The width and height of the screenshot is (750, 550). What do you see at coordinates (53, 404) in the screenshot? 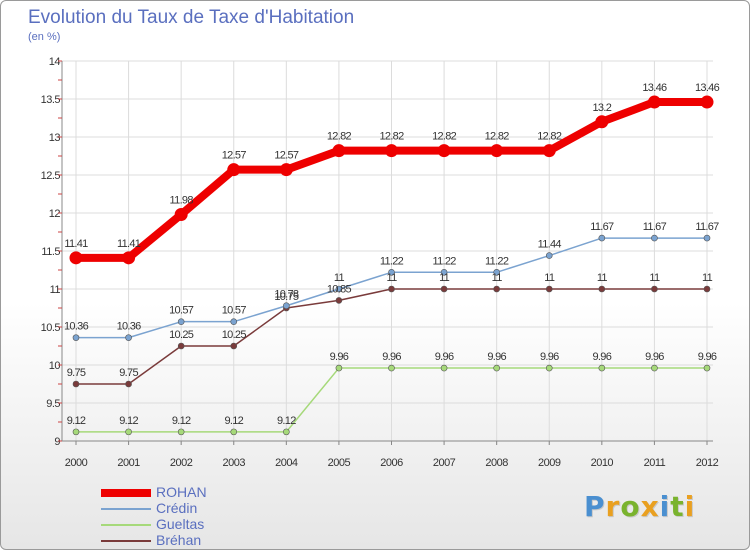
I see `y-tick-label: 9.5` at bounding box center [53, 404].